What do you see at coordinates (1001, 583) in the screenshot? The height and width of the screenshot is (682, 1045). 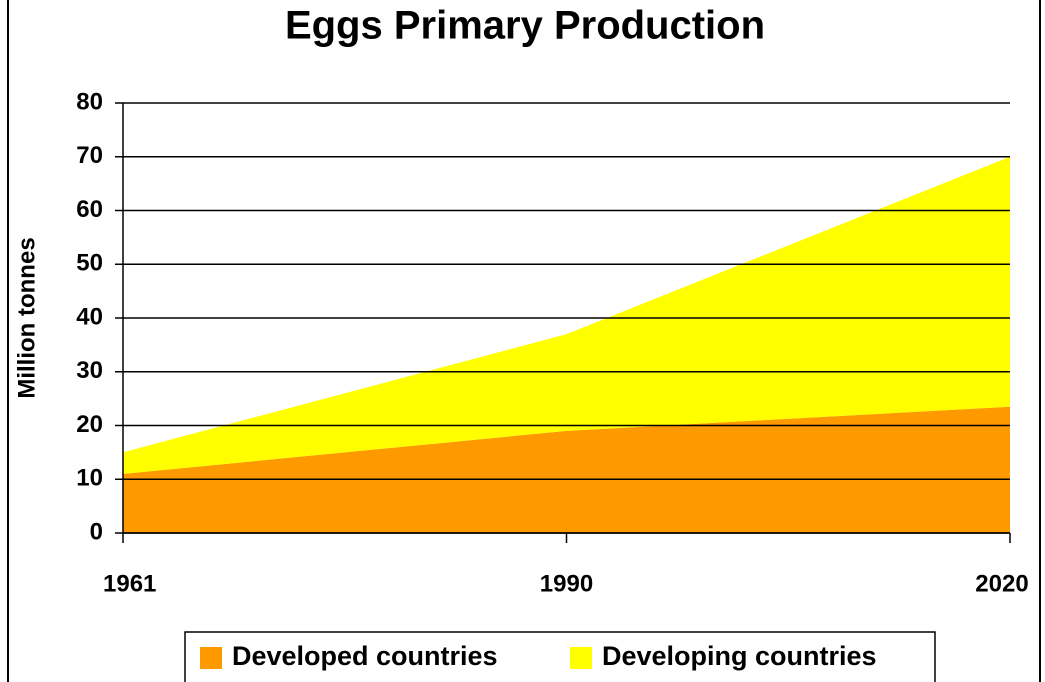 I see `x-tick-label: 2020` at bounding box center [1001, 583].